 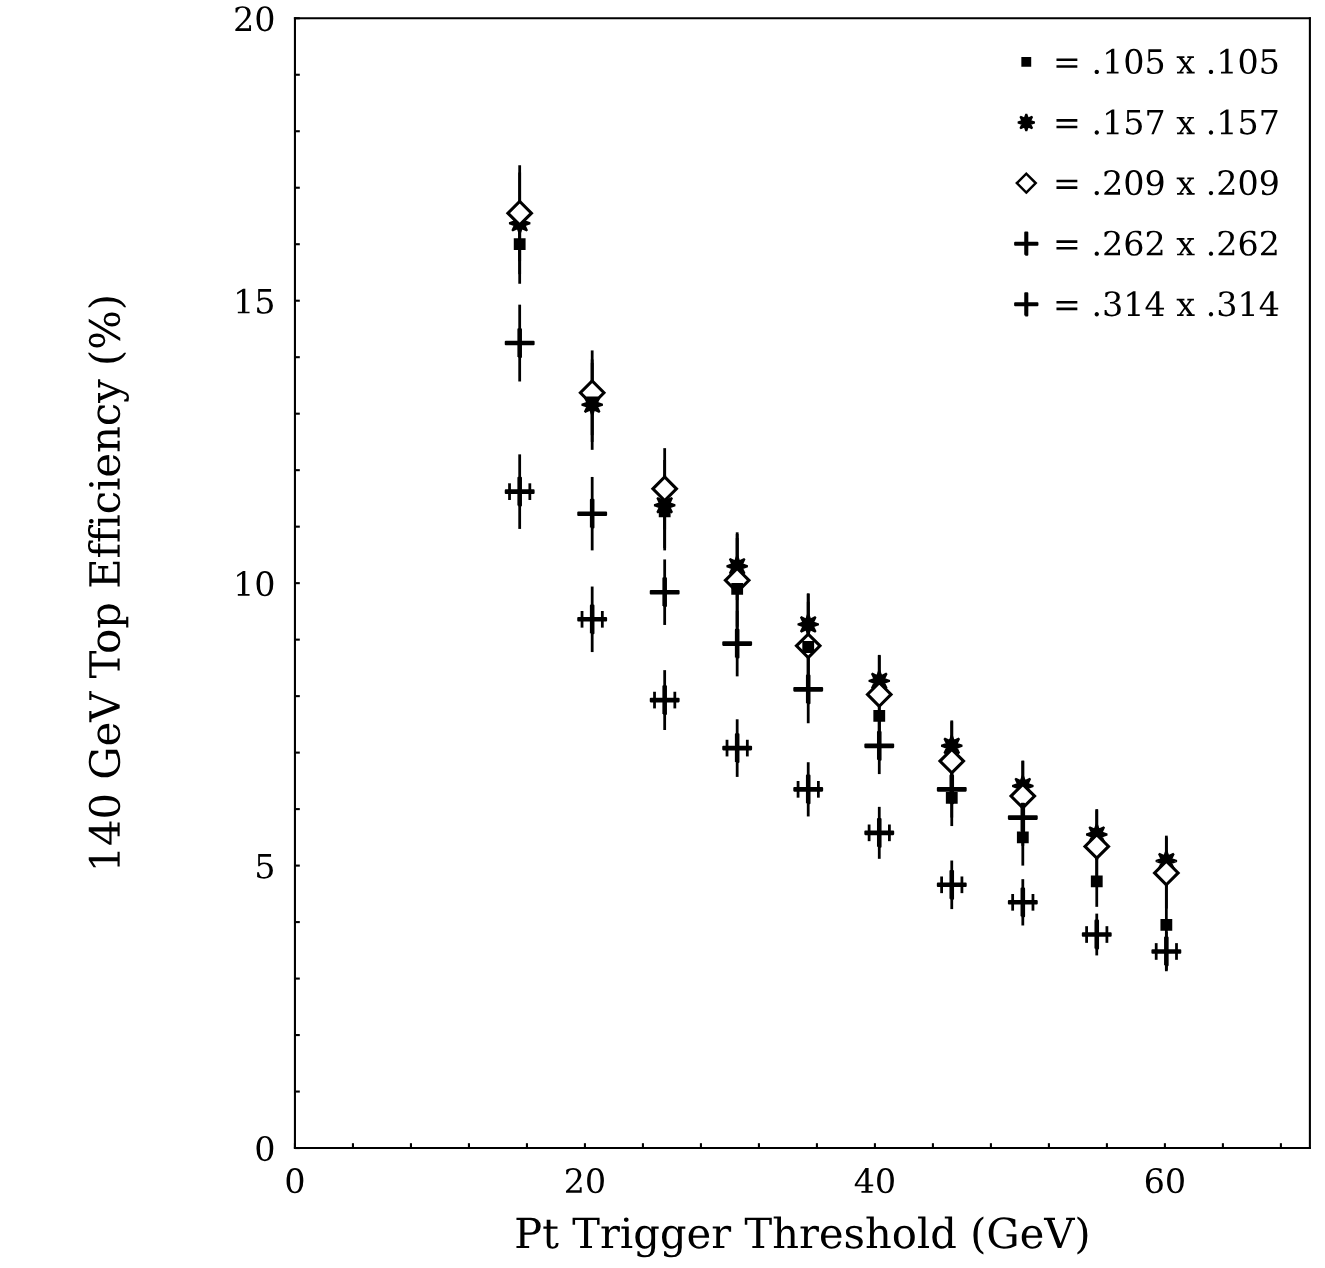 I want to click on legend-label: = .209 x .209, so click(x=1167, y=183).